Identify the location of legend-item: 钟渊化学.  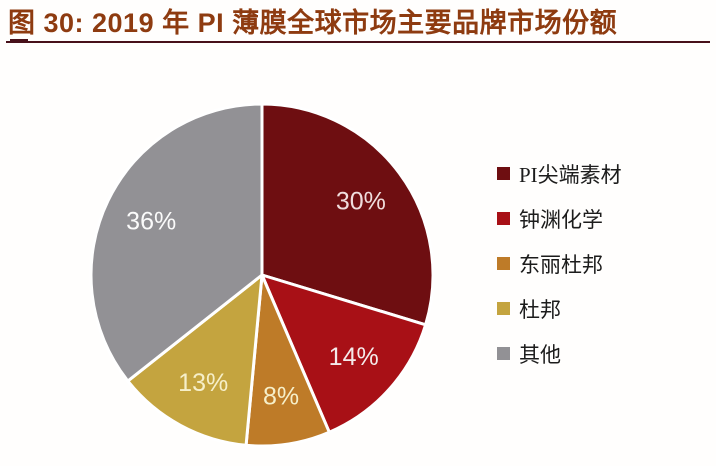
(559, 218).